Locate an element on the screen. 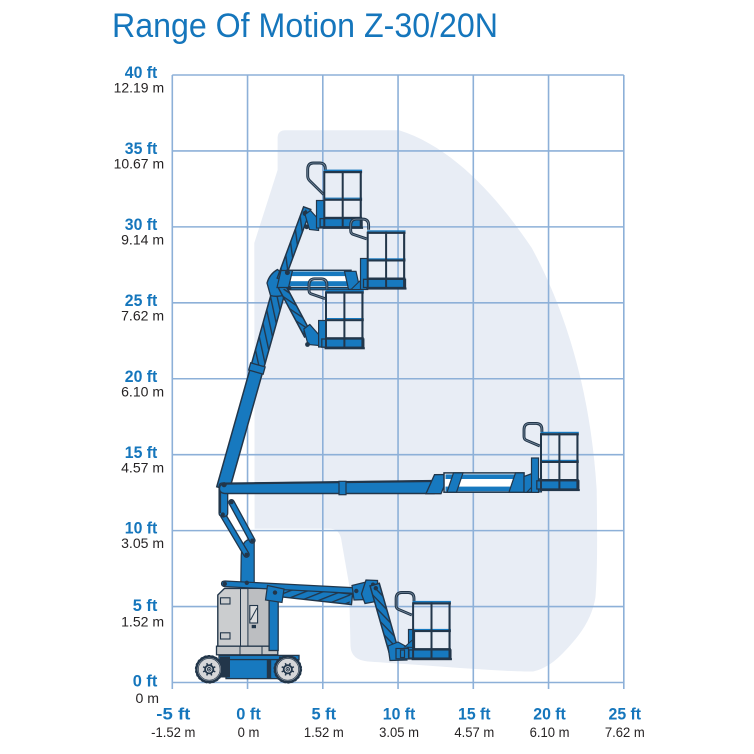 Image resolution: width=754 pixels, height=754 pixels. svg-text: 9.14 m is located at coordinates (142, 241).